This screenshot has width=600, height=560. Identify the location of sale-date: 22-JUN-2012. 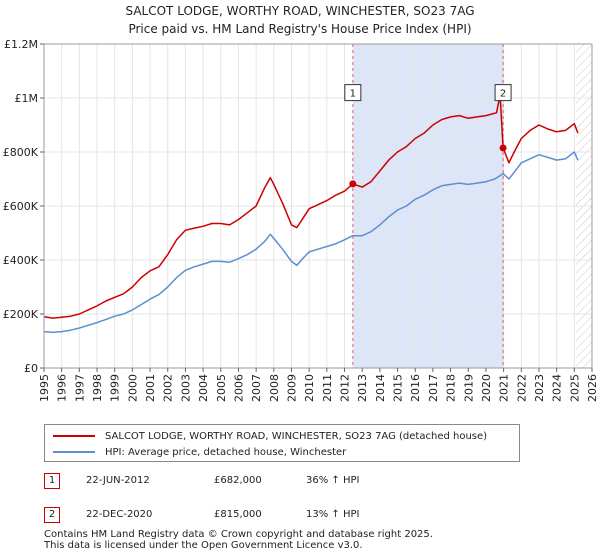
(118, 480).